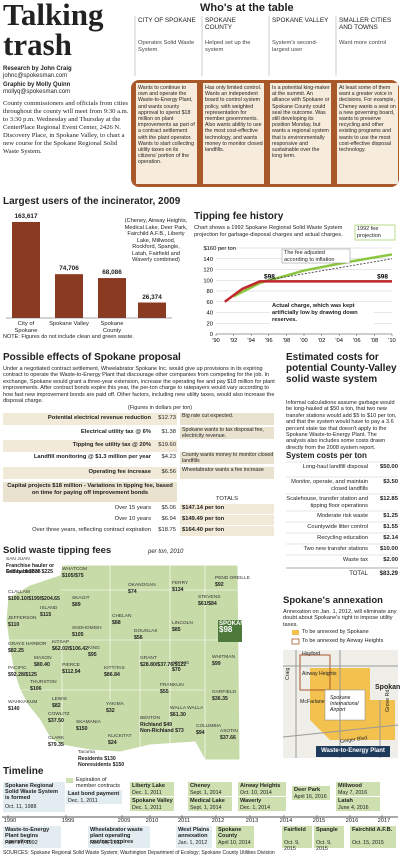  What do you see at coordinates (152, 821) in the screenshot?
I see `axis-label: 2010` at bounding box center [152, 821].